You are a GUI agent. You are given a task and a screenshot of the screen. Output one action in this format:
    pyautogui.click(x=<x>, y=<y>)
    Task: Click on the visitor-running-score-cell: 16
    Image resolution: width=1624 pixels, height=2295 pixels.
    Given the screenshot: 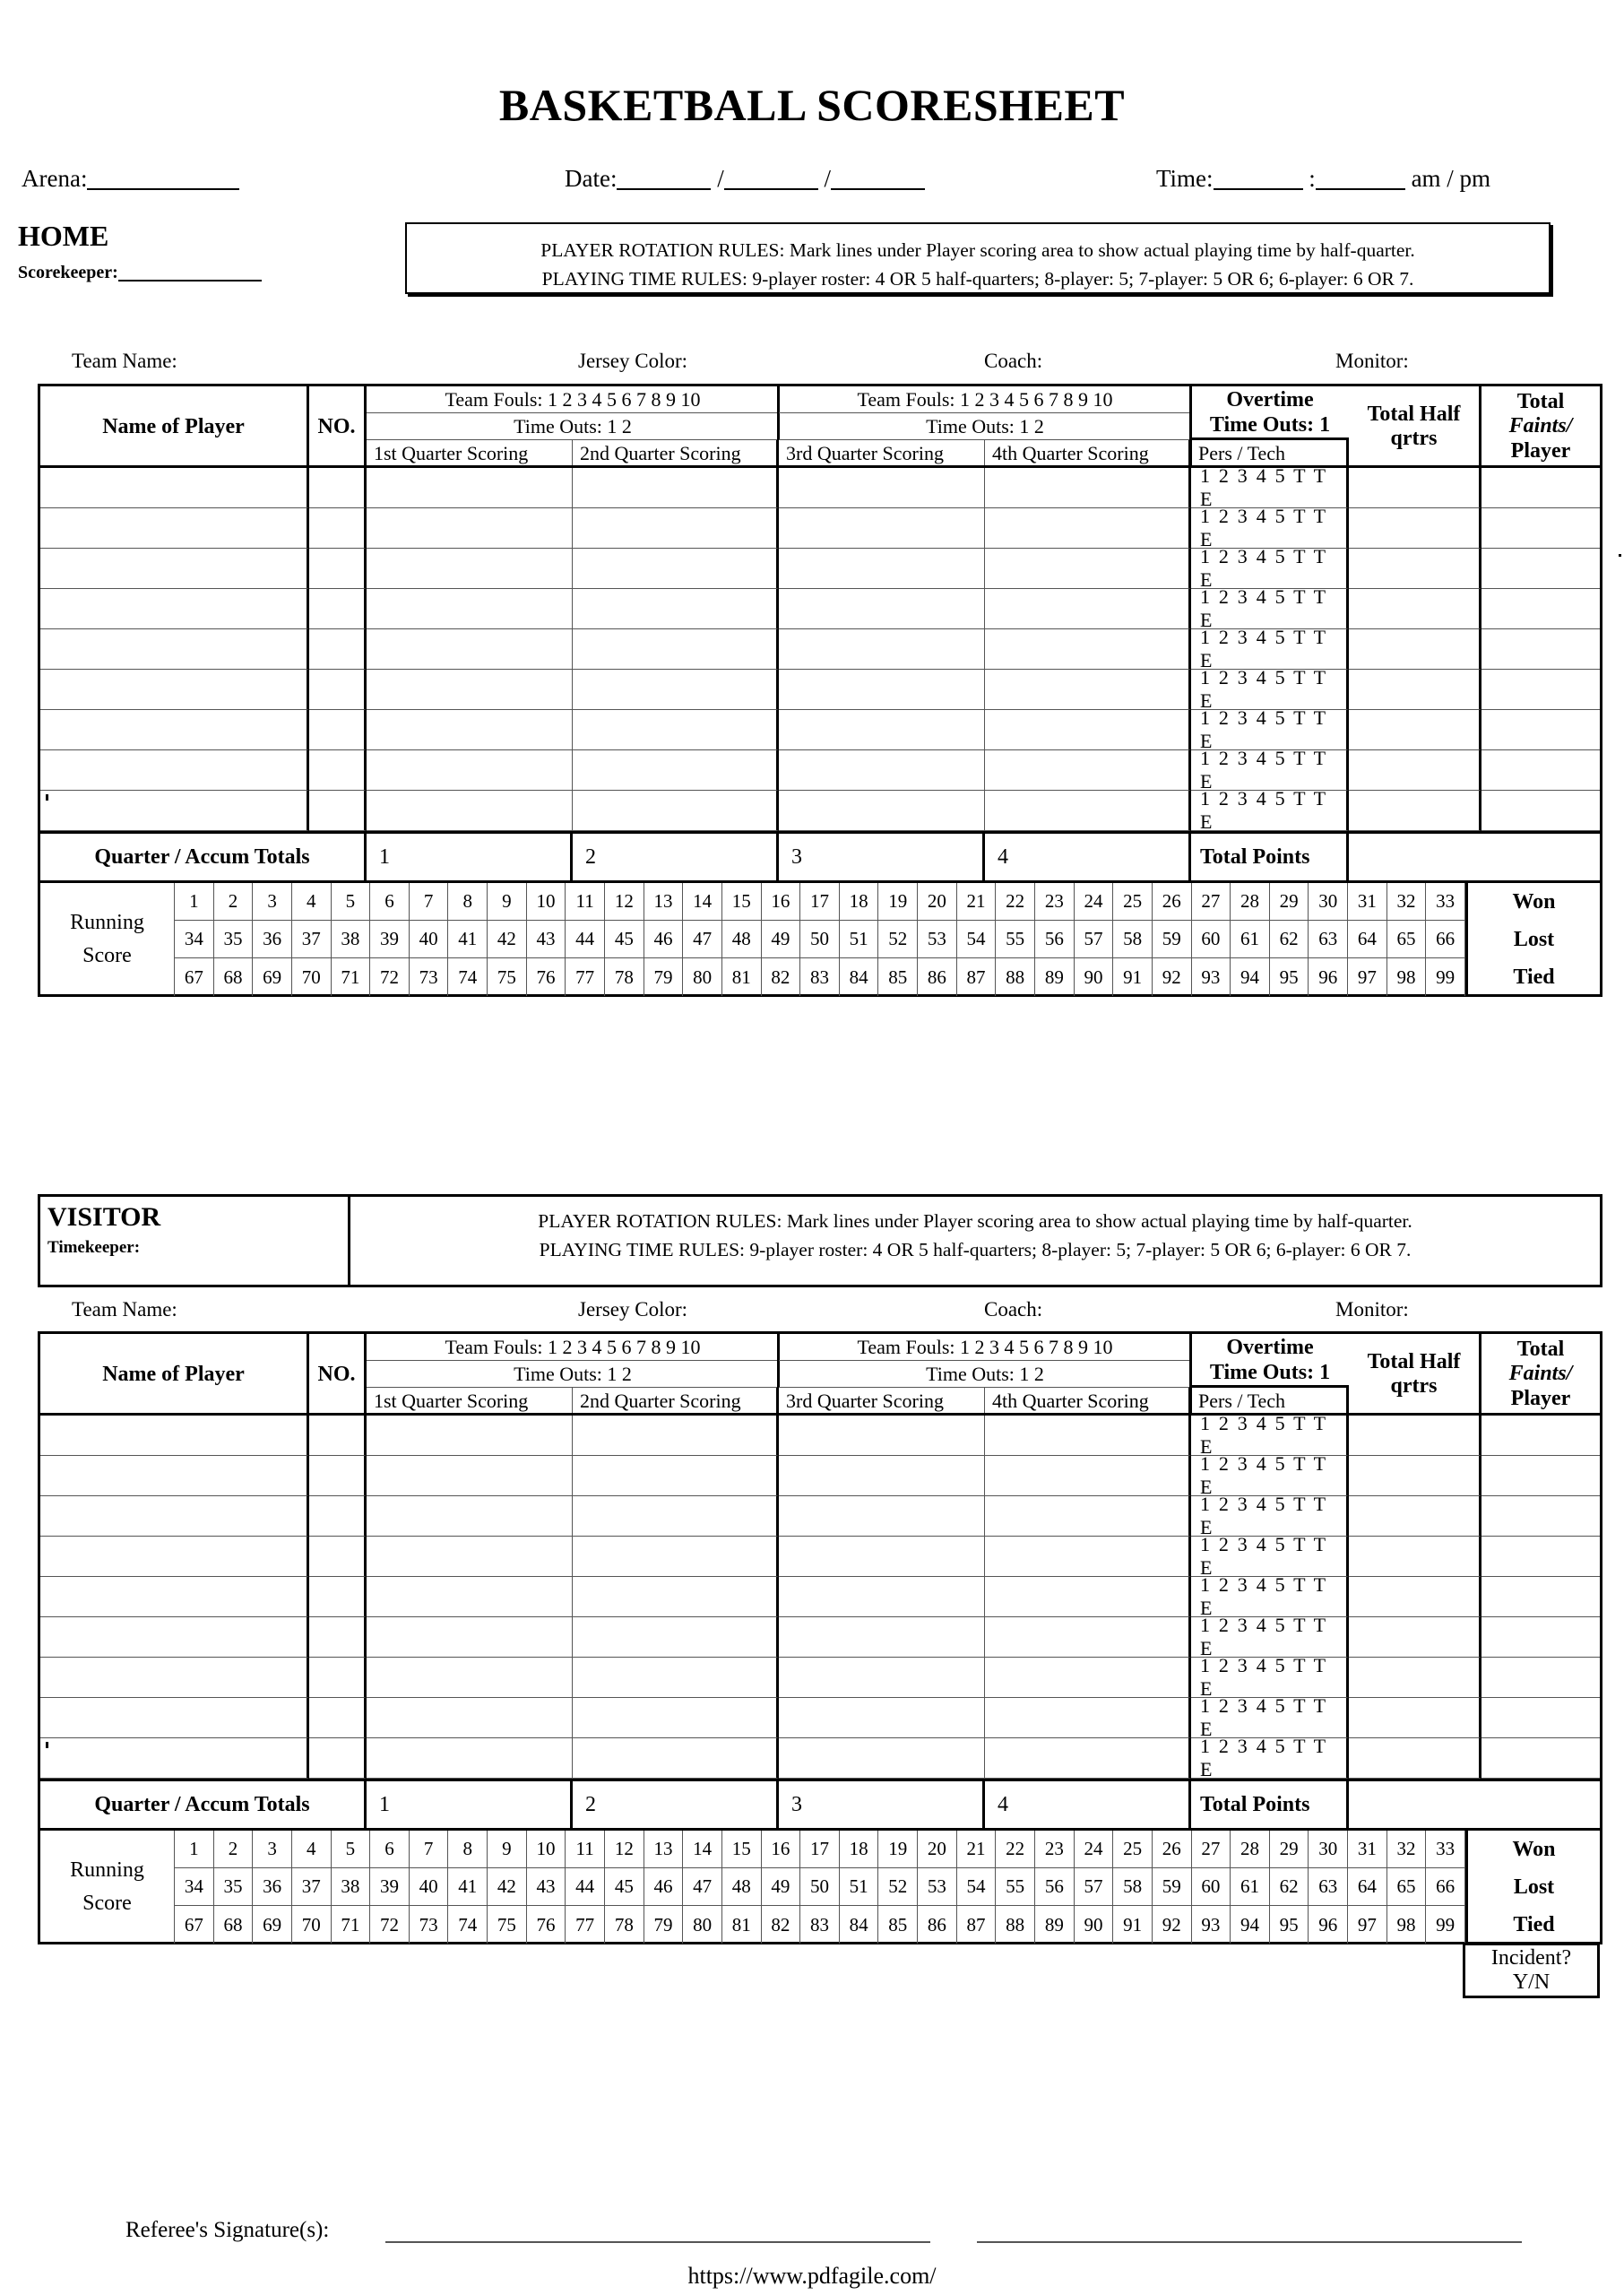 What is the action you would take?
    pyautogui.click(x=781, y=1850)
    